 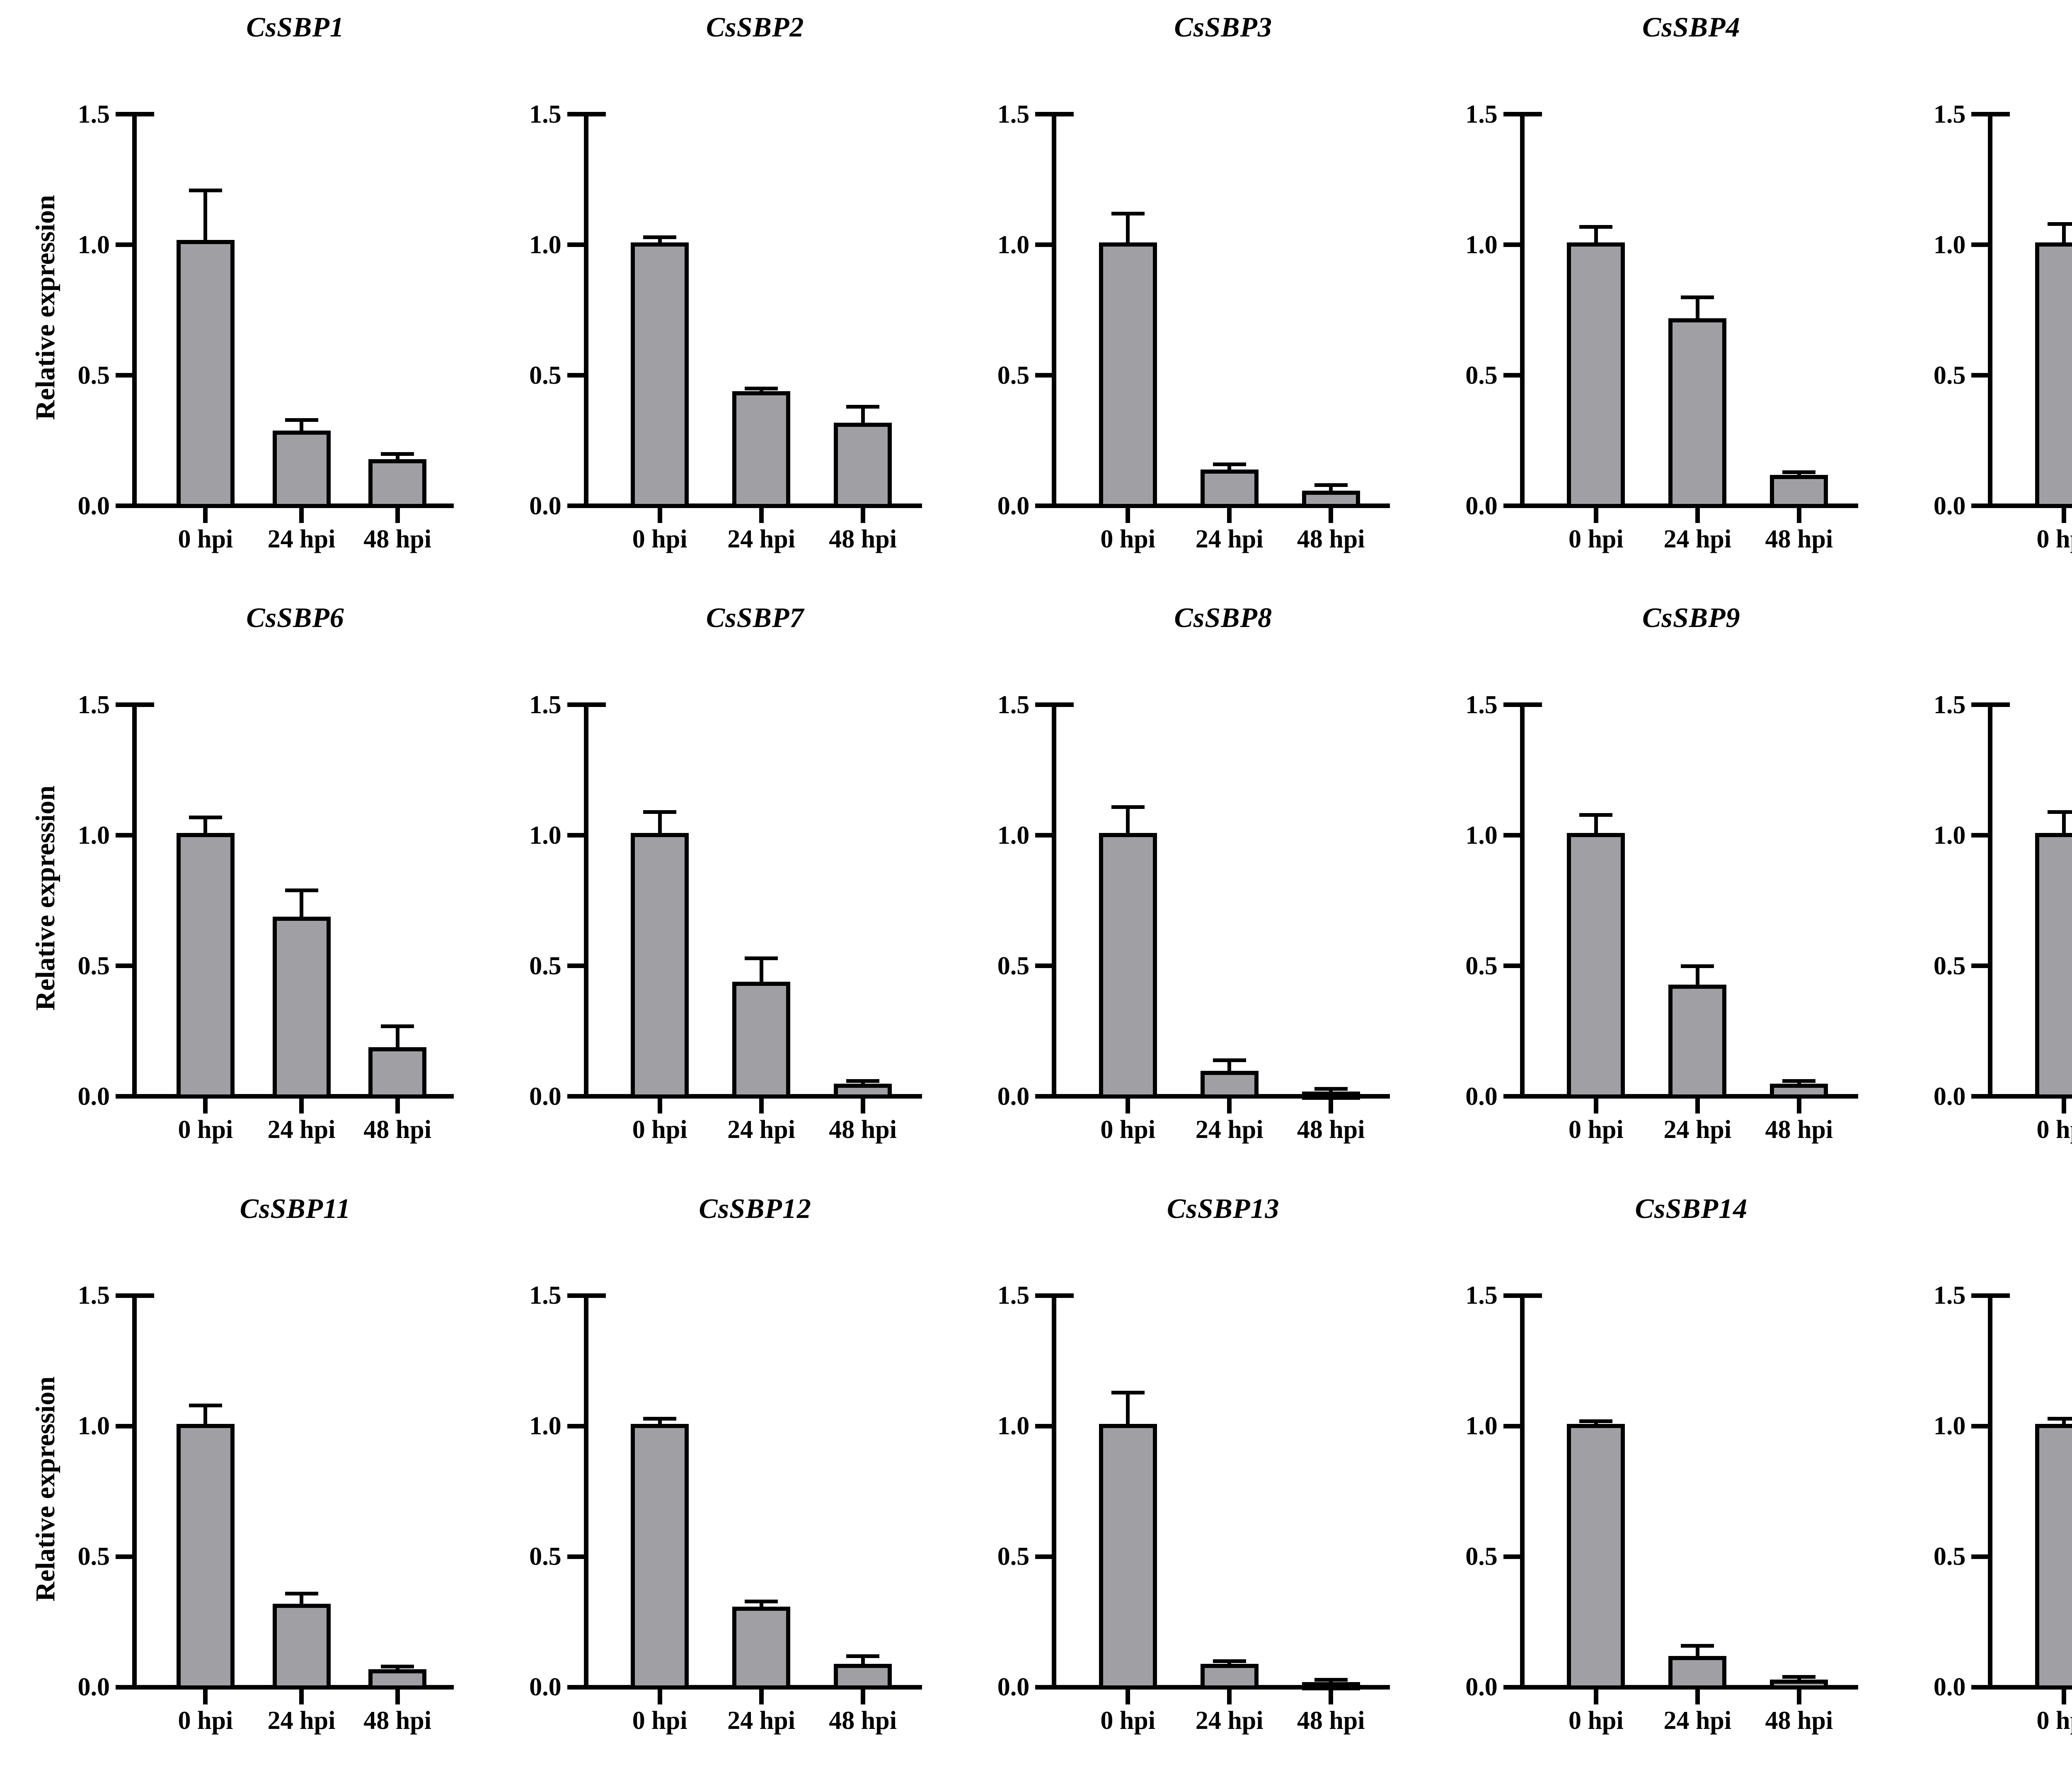 I want to click on expression-chart: CsSBP9 1.5 1.0 0.5 0.0 0 hpi 24 hpi 48 hpi, so click(x=1638, y=886).